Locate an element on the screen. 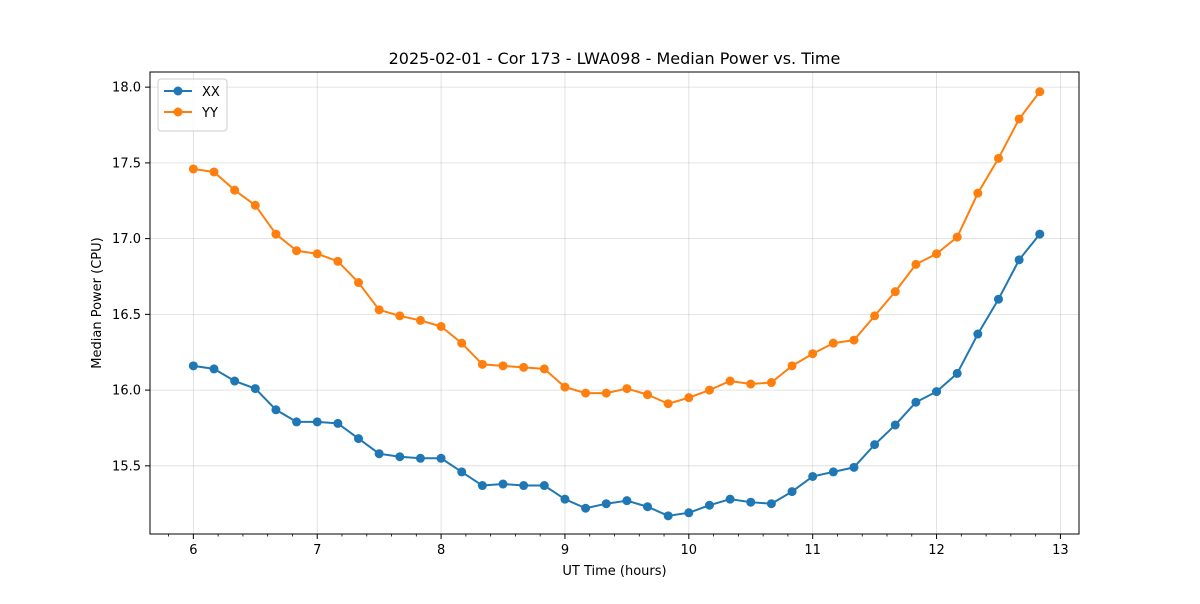 This screenshot has width=1200, height=604. x-tick-label: 9 is located at coordinates (565, 550).